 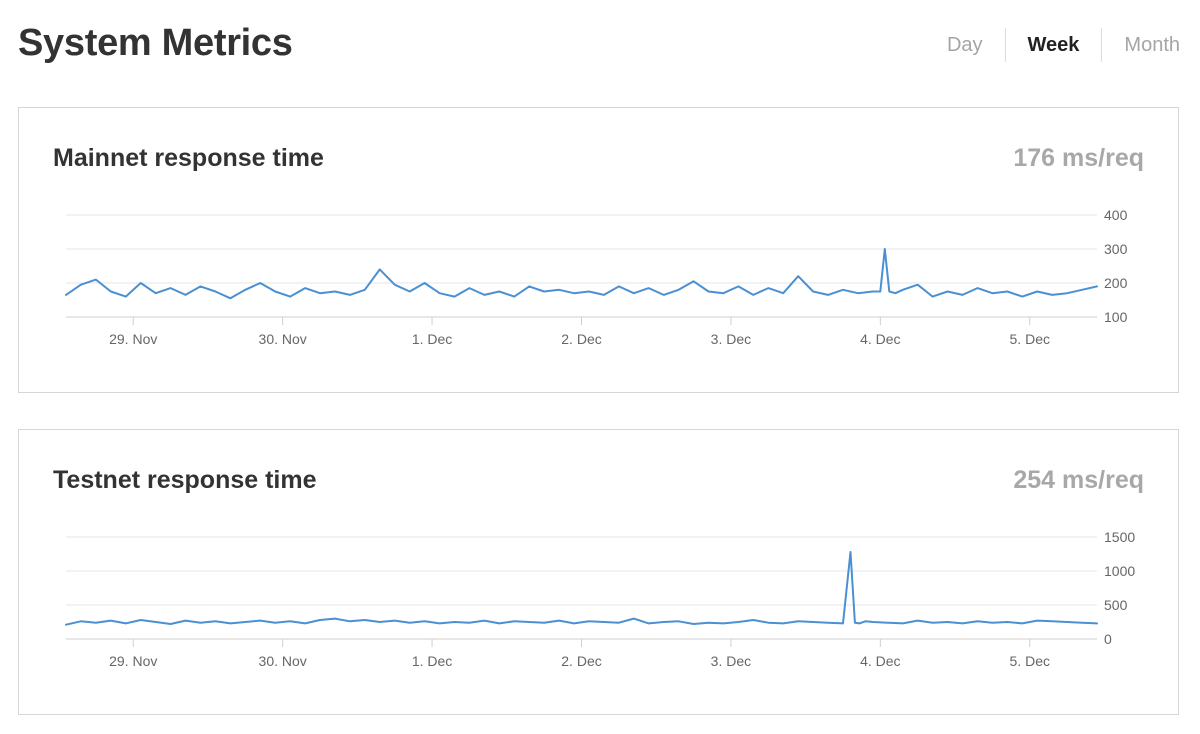 What do you see at coordinates (1140, 45) in the screenshot?
I see `tab-month: Month` at bounding box center [1140, 45].